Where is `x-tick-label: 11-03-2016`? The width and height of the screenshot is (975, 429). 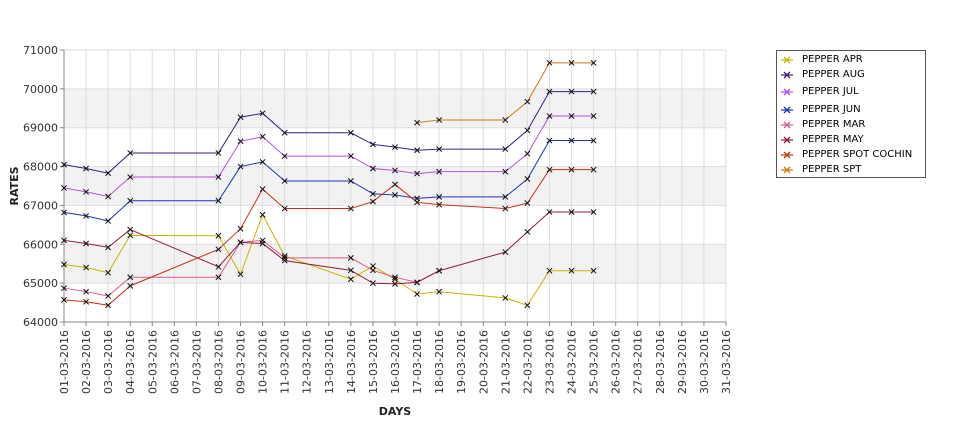 x-tick-label: 11-03-2016 is located at coordinates (285, 362).